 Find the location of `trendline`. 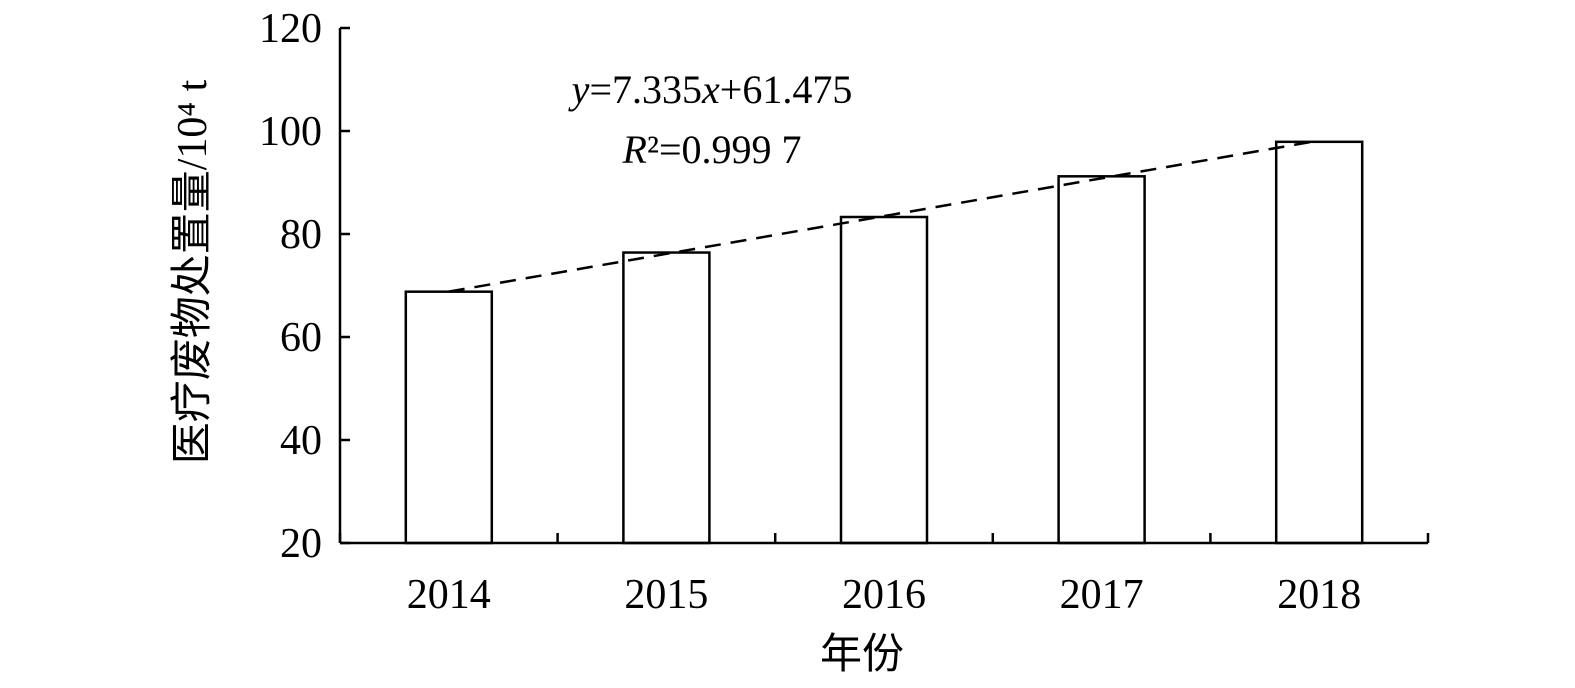

trendline is located at coordinates (884, 216).